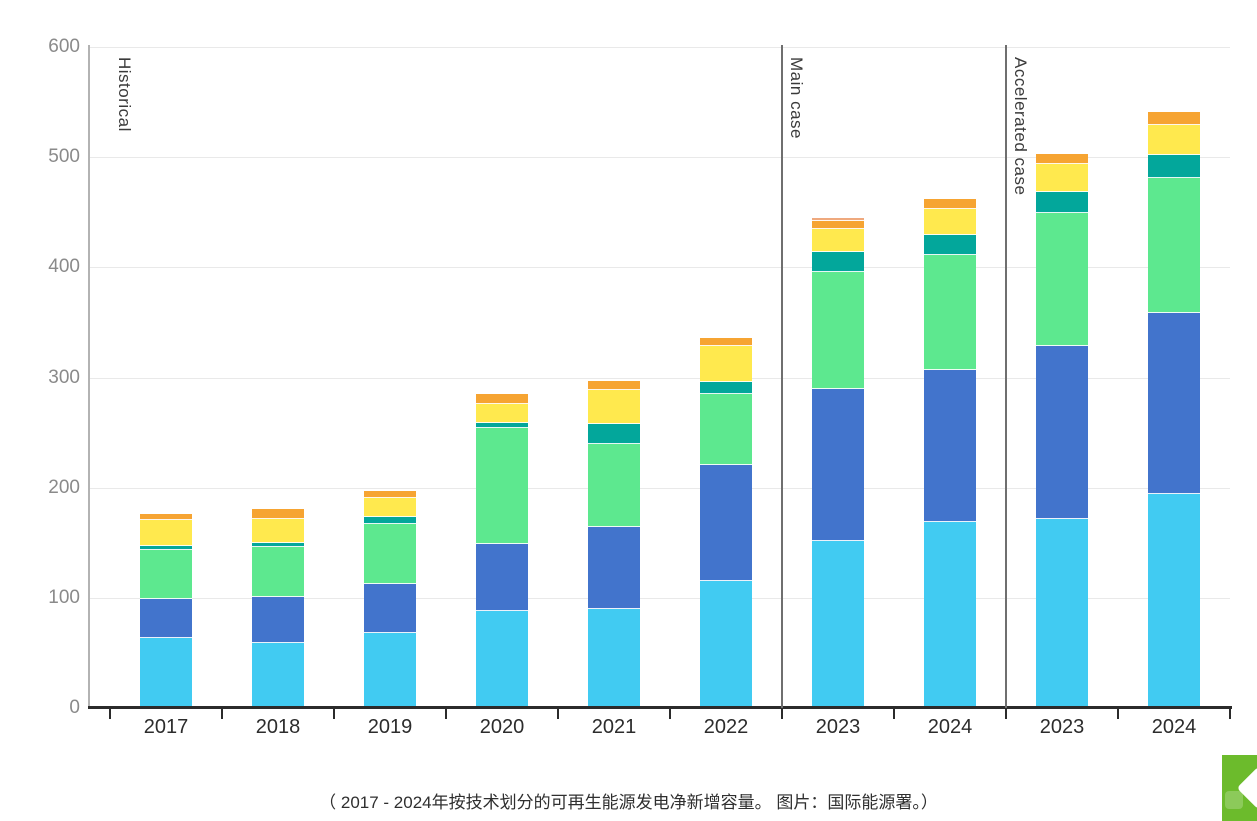 This screenshot has width=1257, height=821. Describe the element at coordinates (1020, 126) in the screenshot. I see `section-label-accelerated-case: Accelerated case` at that location.